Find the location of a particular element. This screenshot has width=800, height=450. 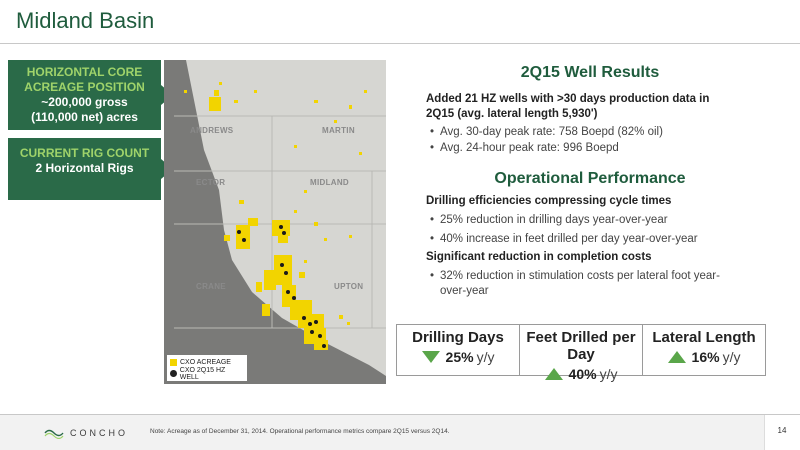

county-label-andrews: ANDREWS is located at coordinates (212, 130).